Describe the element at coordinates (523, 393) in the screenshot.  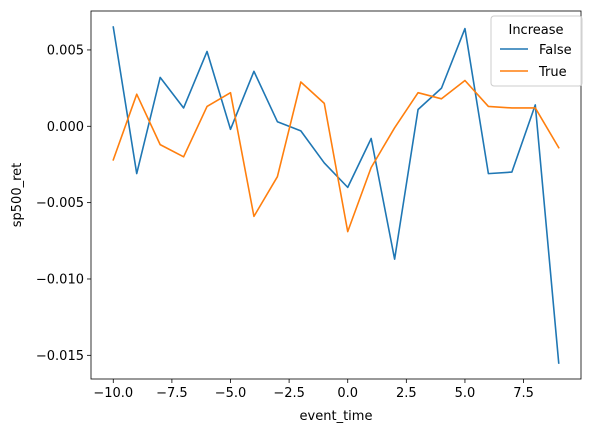
I see `x-tick-label: 7.5` at that location.